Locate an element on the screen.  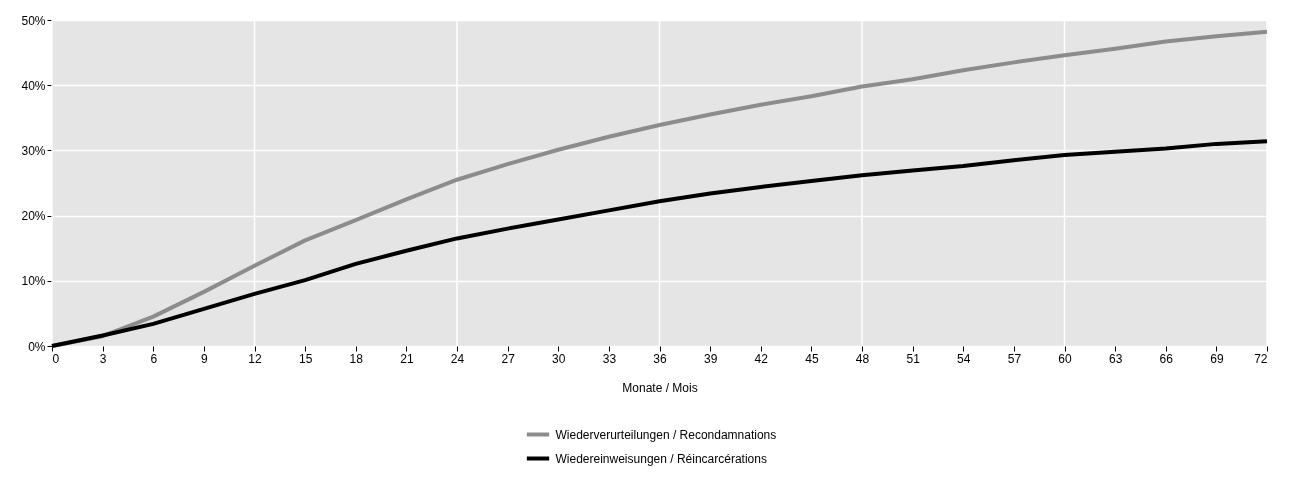
x-tick-label: 66 is located at coordinates (1166, 358).